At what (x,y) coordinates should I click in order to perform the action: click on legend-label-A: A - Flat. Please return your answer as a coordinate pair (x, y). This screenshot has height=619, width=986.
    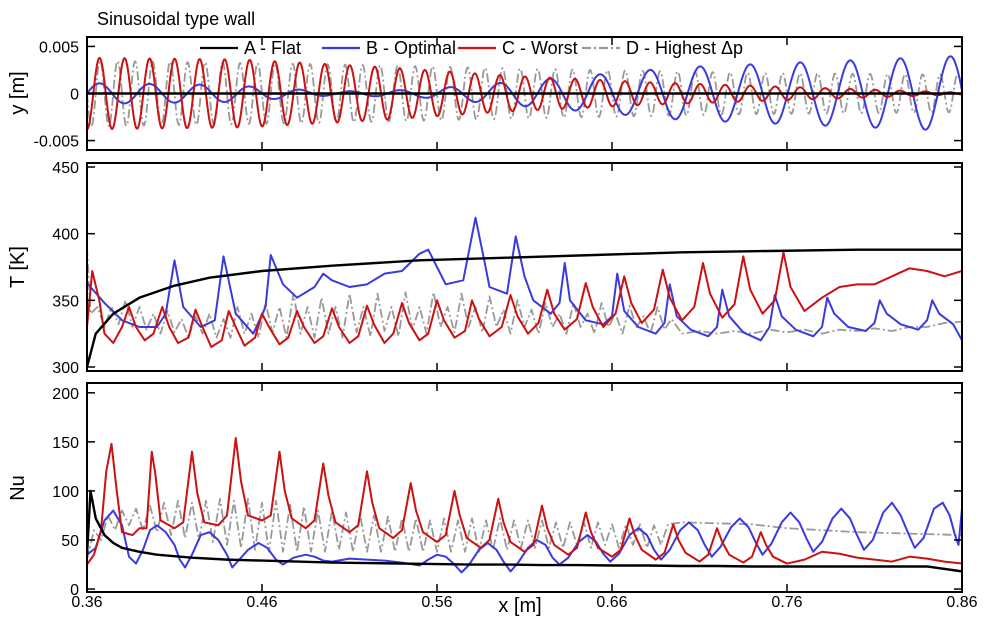
    Looking at the image, I should click on (272, 48).